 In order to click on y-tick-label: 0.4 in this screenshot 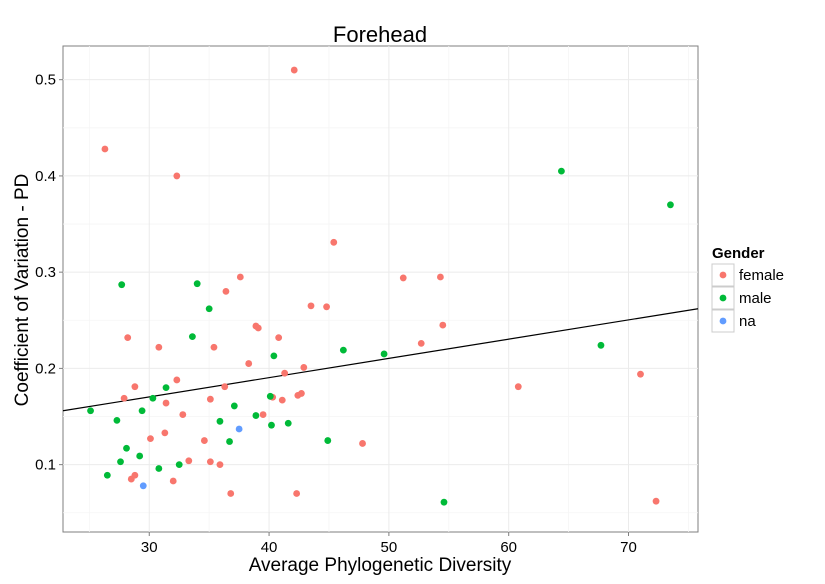, I will do `click(45, 176)`.